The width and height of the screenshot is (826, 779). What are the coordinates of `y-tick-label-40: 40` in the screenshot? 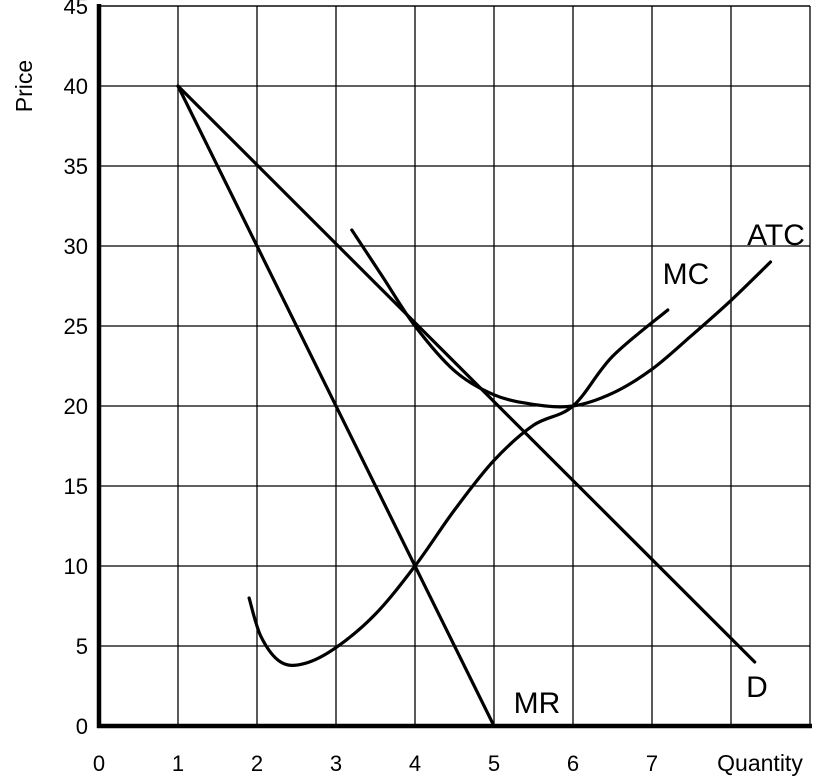 It's located at (76, 86).